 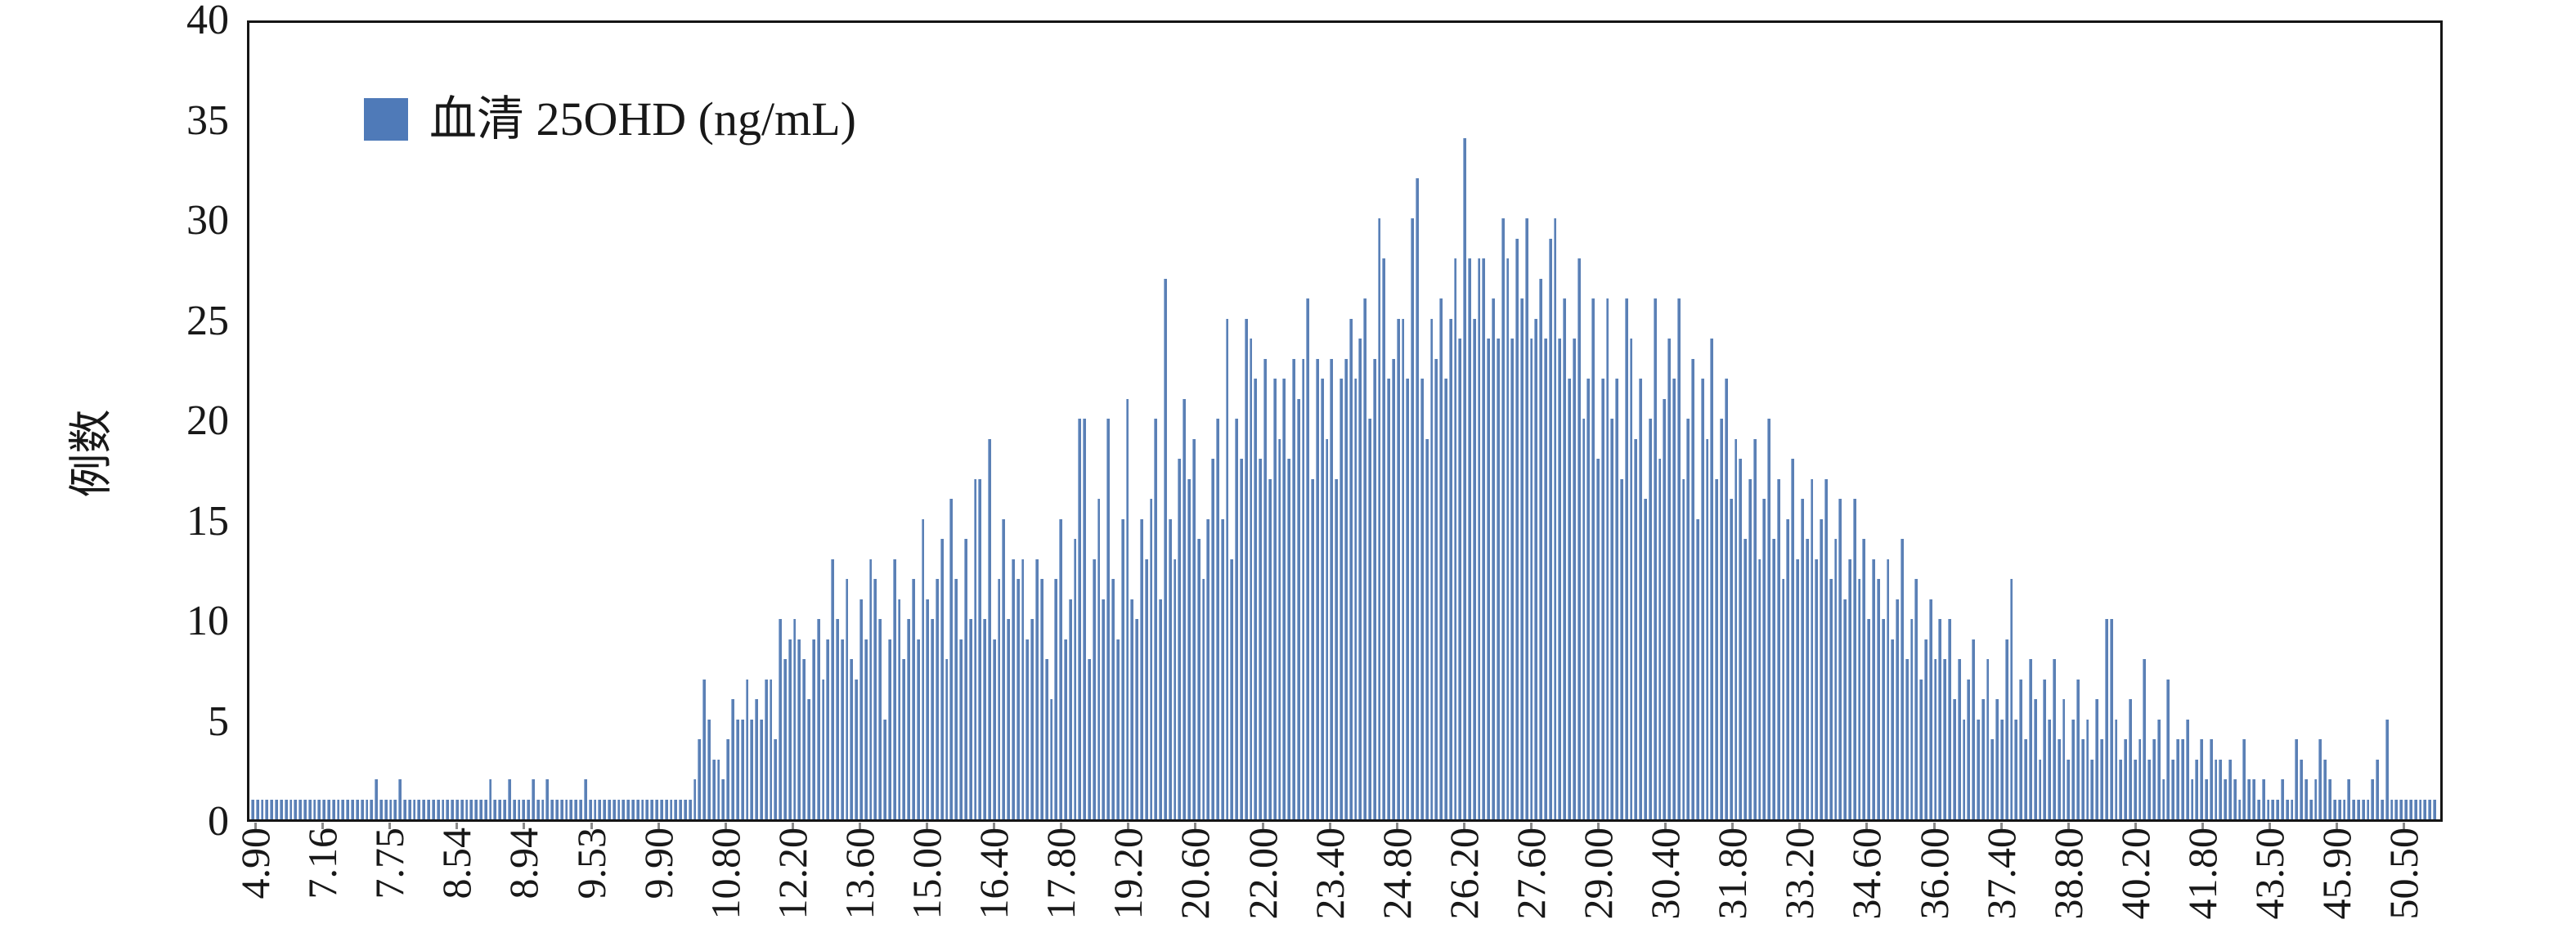 I want to click on y-tick-label: 30, so click(x=207, y=220).